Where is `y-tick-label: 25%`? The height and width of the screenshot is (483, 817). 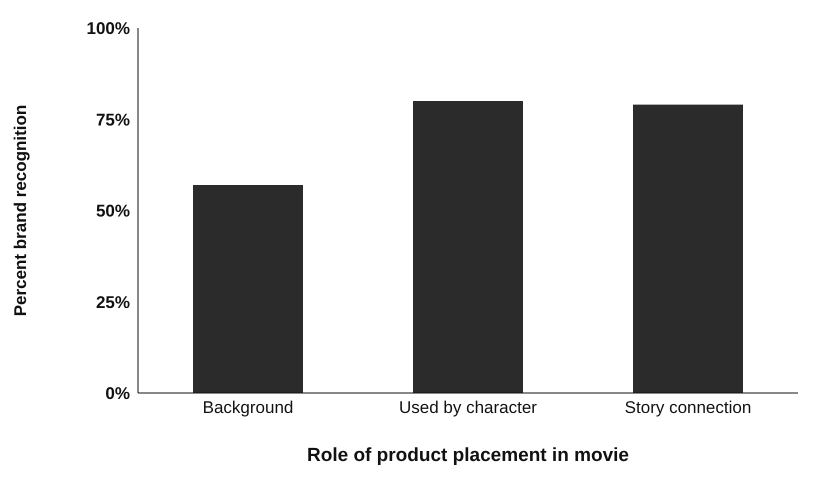 y-tick-label: 25% is located at coordinates (113, 302).